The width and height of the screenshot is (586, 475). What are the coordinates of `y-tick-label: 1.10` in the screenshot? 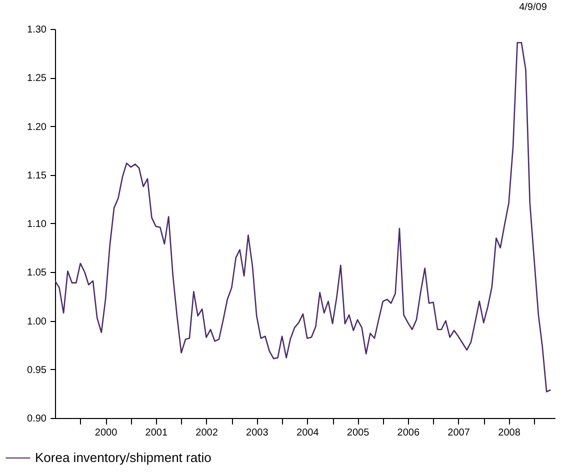 It's located at (37, 224).